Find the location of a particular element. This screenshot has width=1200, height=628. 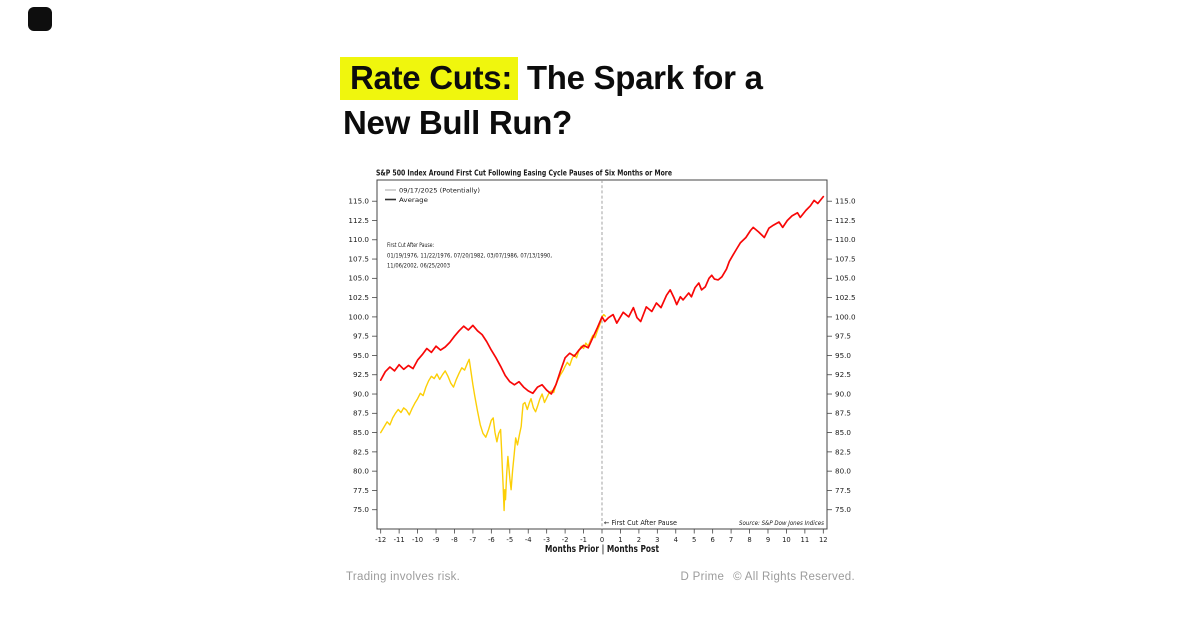

y-tick-label-right: 92.5 is located at coordinates (843, 374).